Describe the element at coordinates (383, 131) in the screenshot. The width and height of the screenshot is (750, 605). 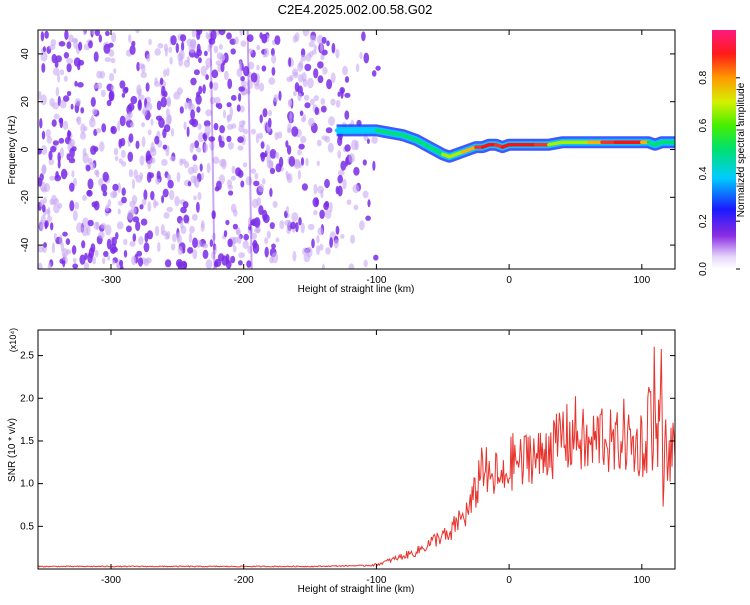
I see `spectrogram-ridge-segment` at that location.